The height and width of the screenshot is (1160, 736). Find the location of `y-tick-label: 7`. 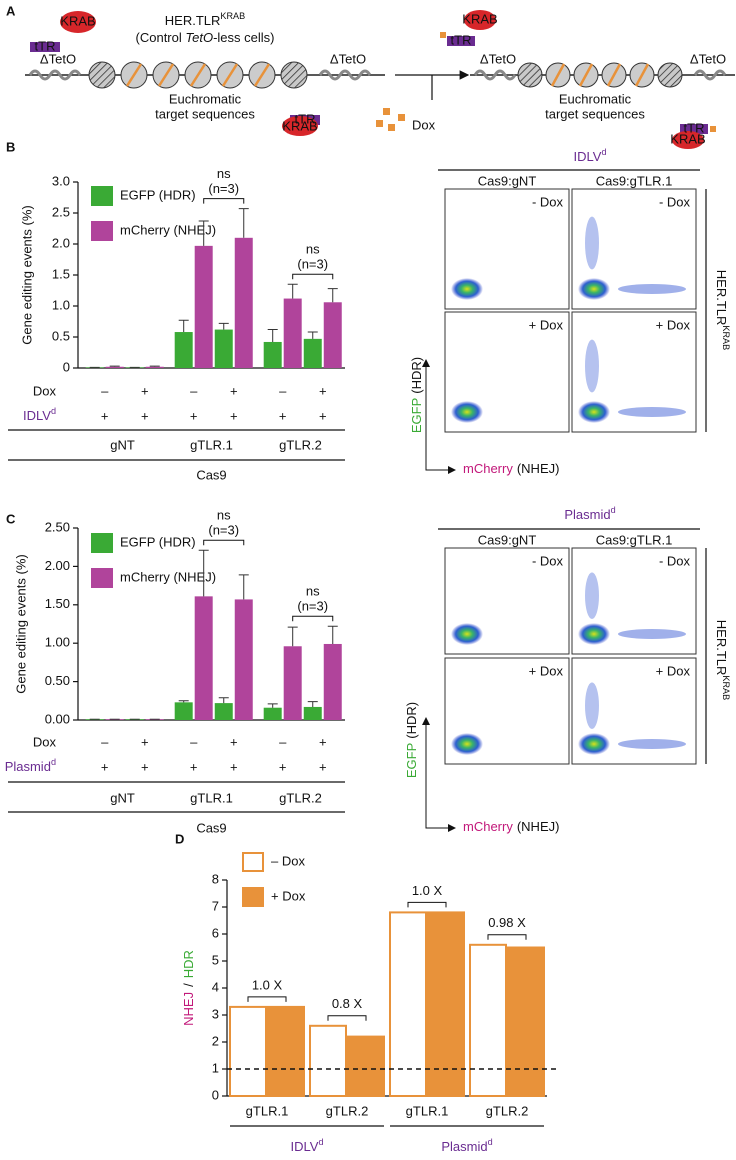

y-tick-label: 7 is located at coordinates (215, 905).